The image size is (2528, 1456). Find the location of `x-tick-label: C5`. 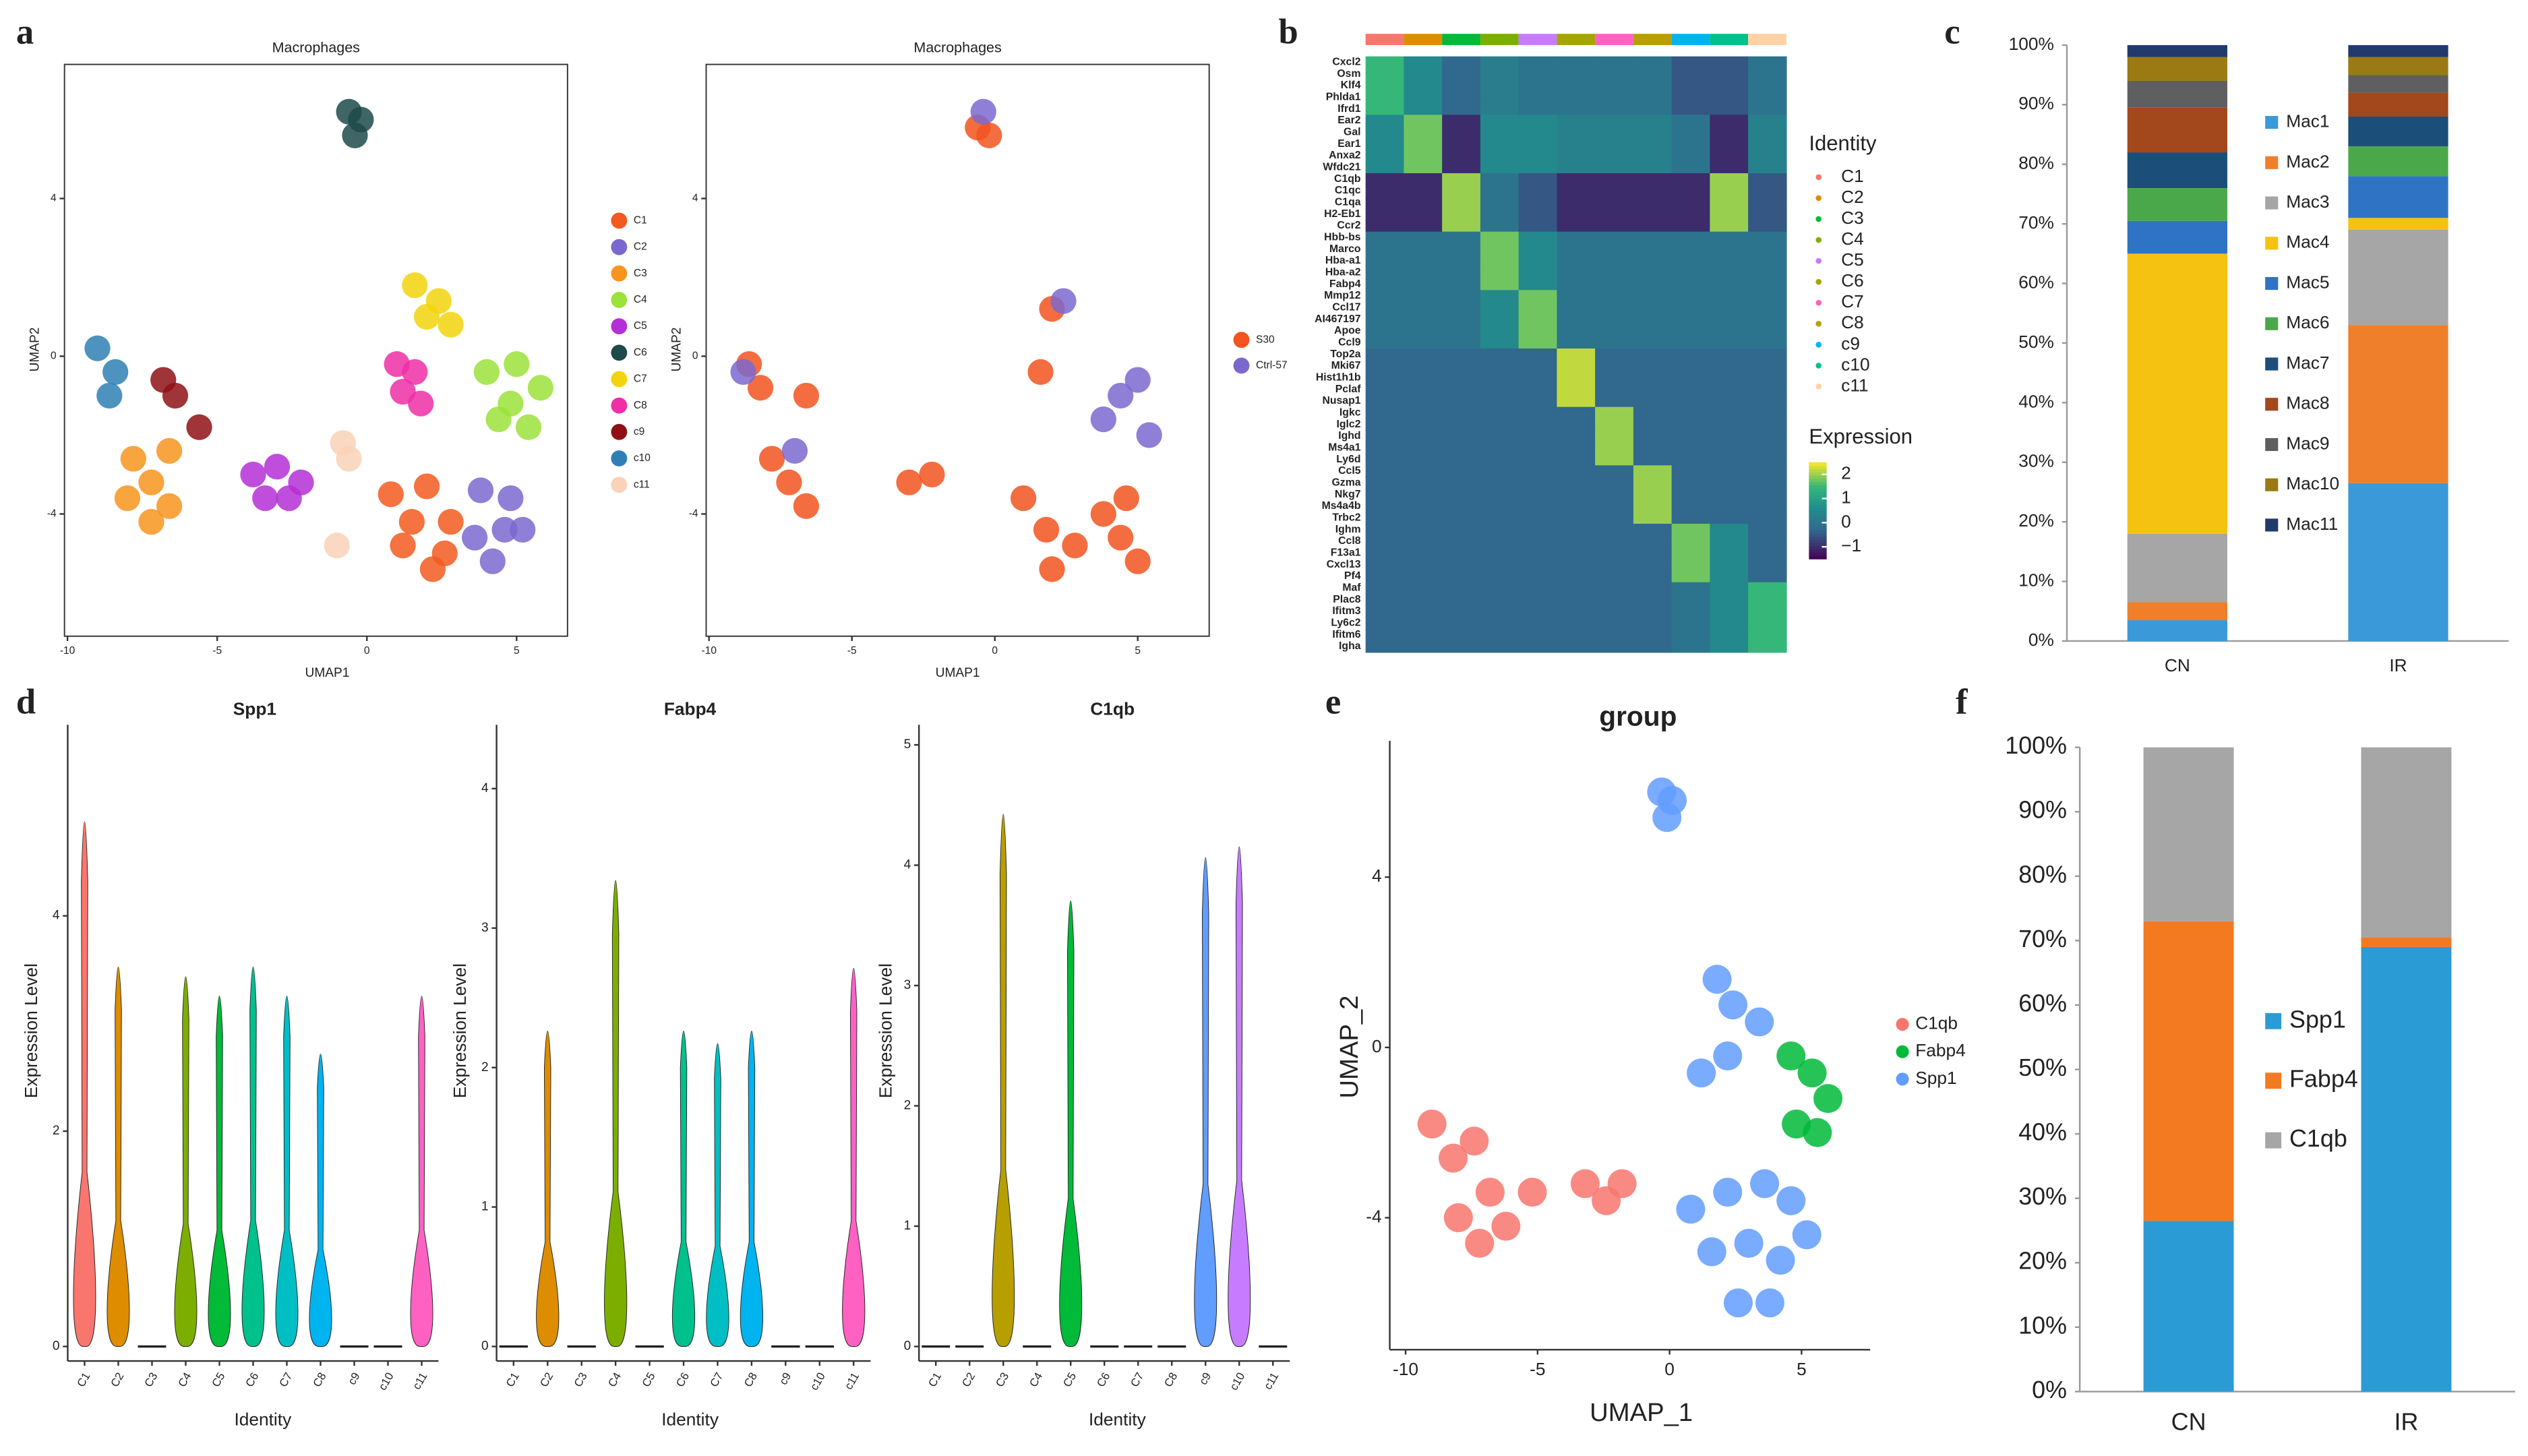

x-tick-label: C5 is located at coordinates (649, 1379).